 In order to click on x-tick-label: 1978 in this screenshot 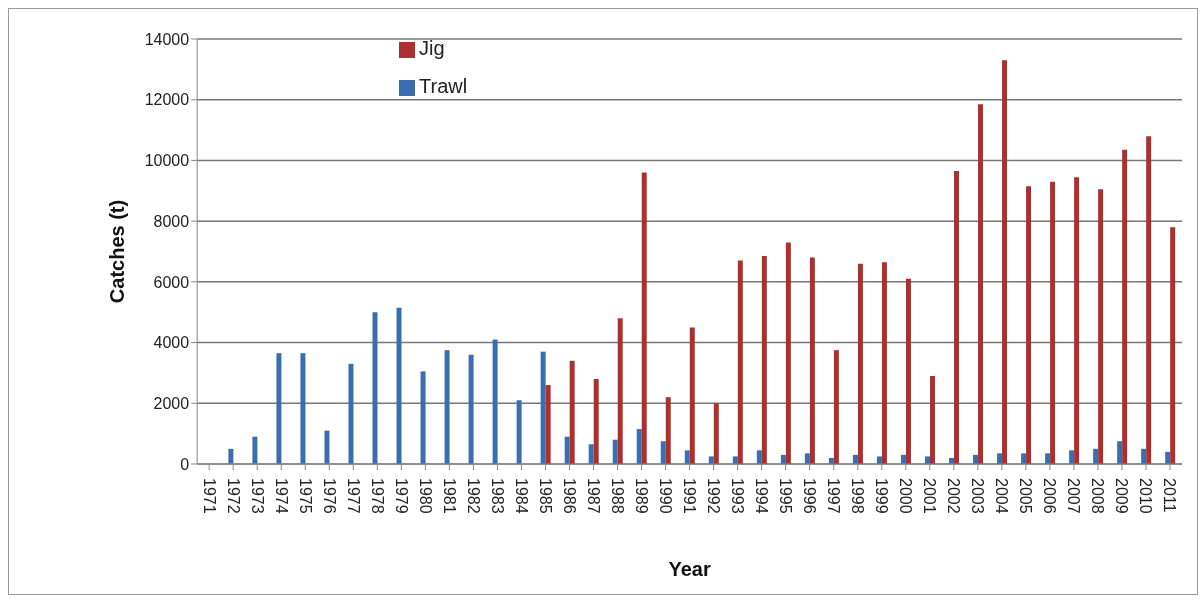, I will do `click(377, 496)`.